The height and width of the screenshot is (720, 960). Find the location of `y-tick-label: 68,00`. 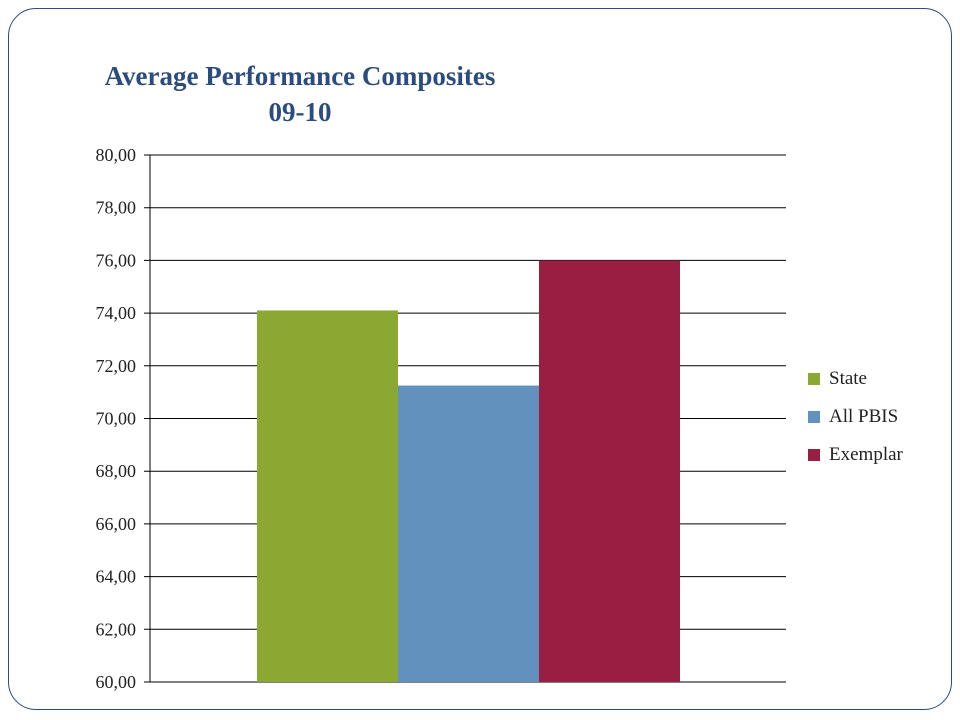

y-tick-label: 68,00 is located at coordinates (116, 471).